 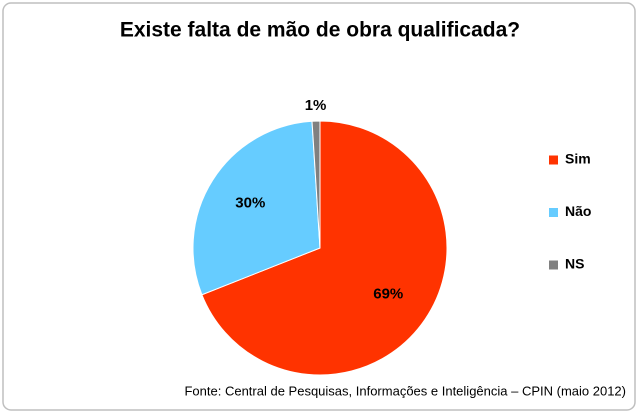 What do you see at coordinates (320, 30) in the screenshot?
I see `chart-title: Existe falta de mão de obra qualificada?` at bounding box center [320, 30].